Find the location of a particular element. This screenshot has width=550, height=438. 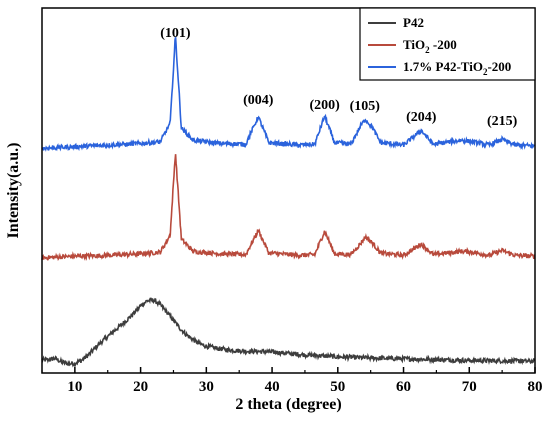

legend: P42 TiO2 -200 1.7% P42-TiO2-200 is located at coordinates (447, 44).